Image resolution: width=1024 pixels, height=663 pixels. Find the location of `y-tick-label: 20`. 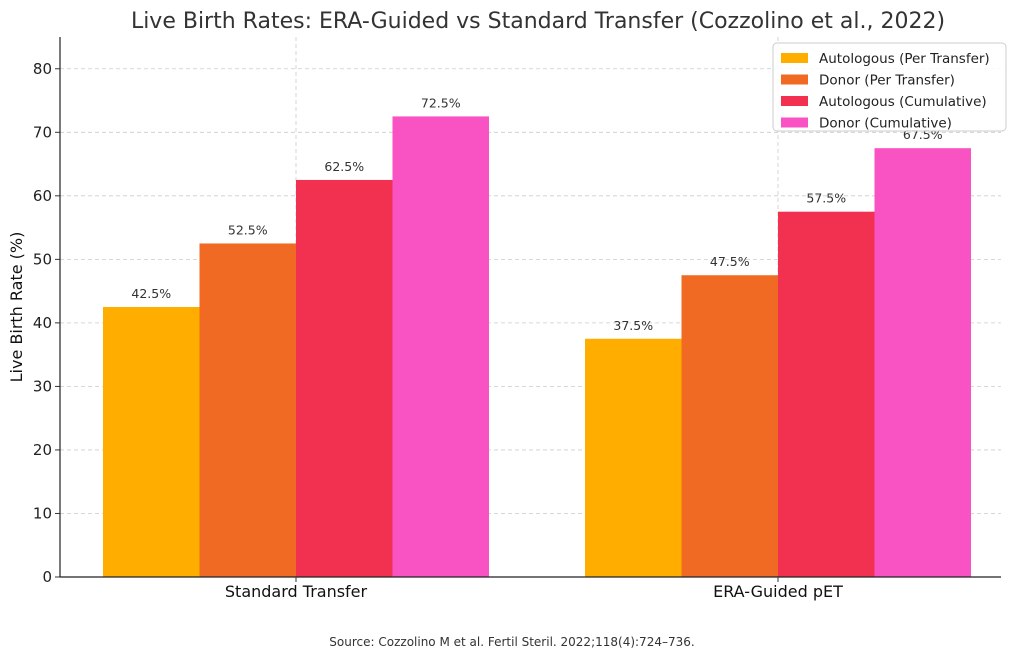

y-tick-label: 20 is located at coordinates (42, 450).